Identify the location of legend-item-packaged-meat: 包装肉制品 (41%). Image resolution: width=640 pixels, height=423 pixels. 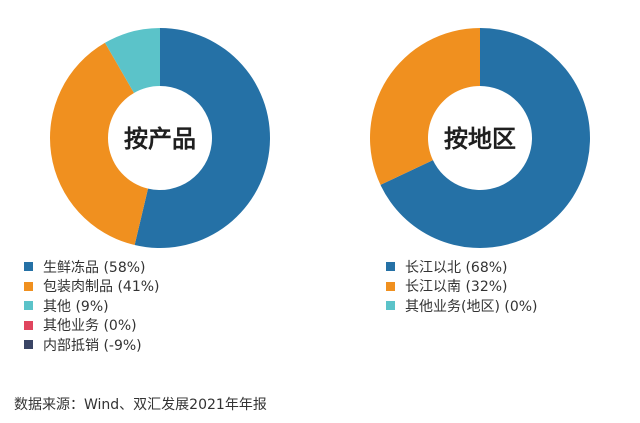
(92, 287).